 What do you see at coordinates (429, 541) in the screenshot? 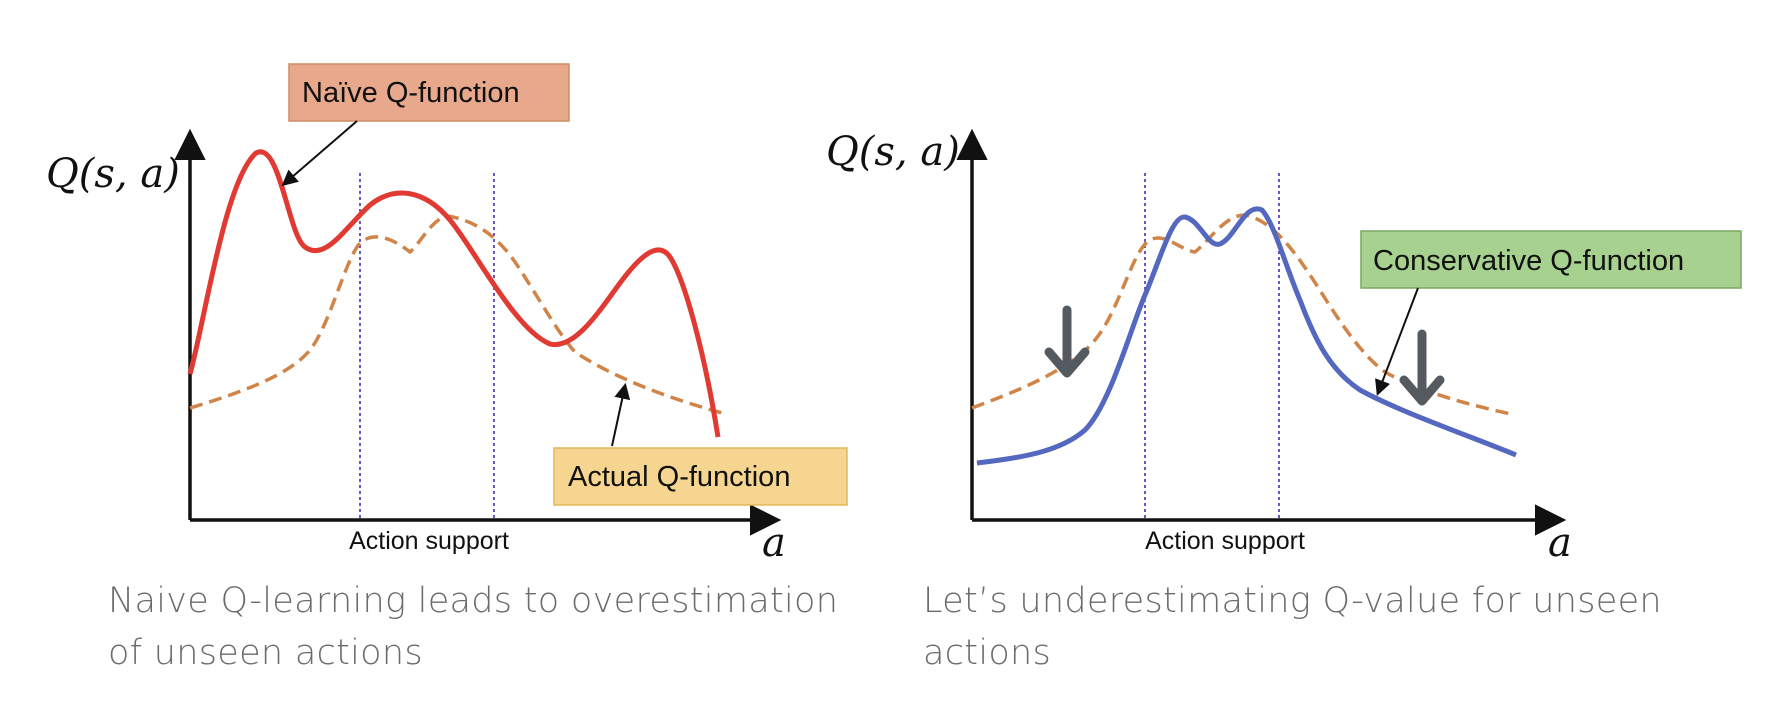
I see `left-action-support-label: Action support` at bounding box center [429, 541].